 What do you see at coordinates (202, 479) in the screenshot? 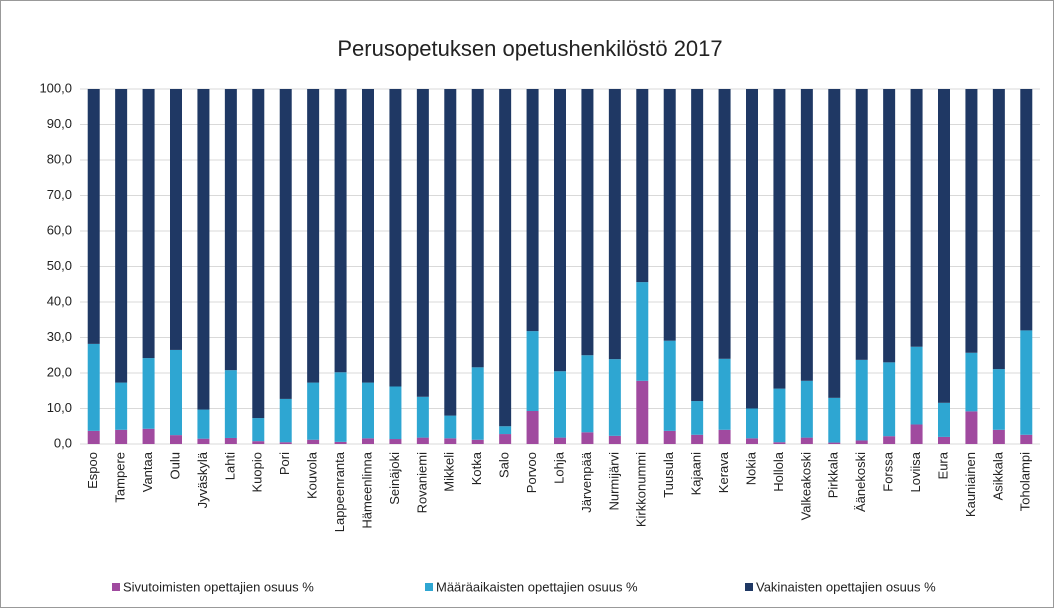
I see `x-tick-label: Jyväskylä` at bounding box center [202, 479].